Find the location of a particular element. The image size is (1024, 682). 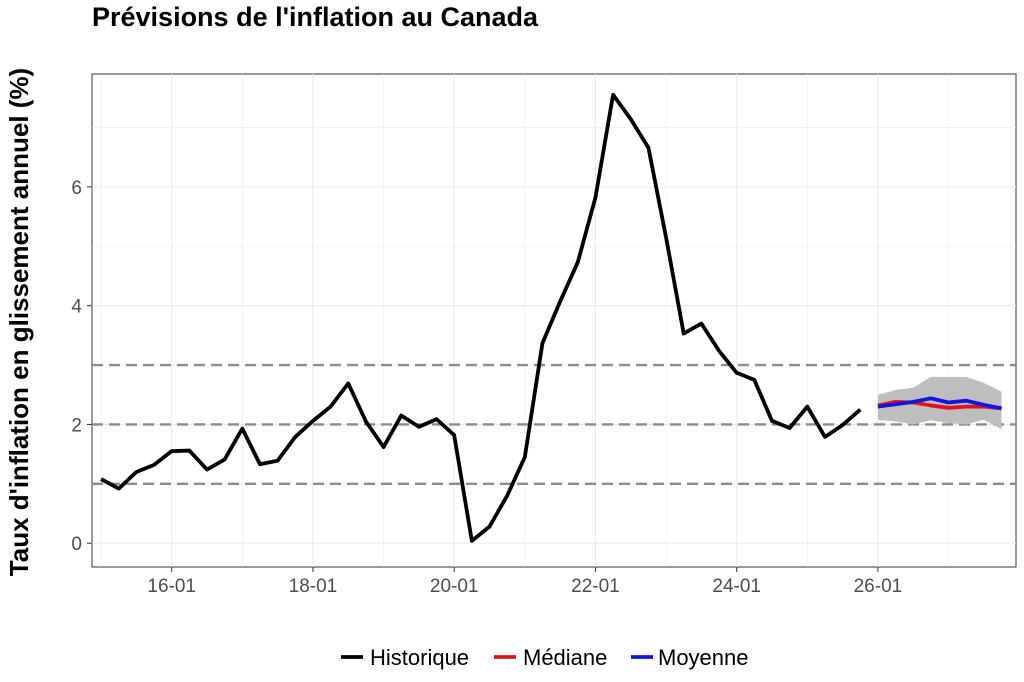

y-tick-label: 0 is located at coordinates (76, 544).